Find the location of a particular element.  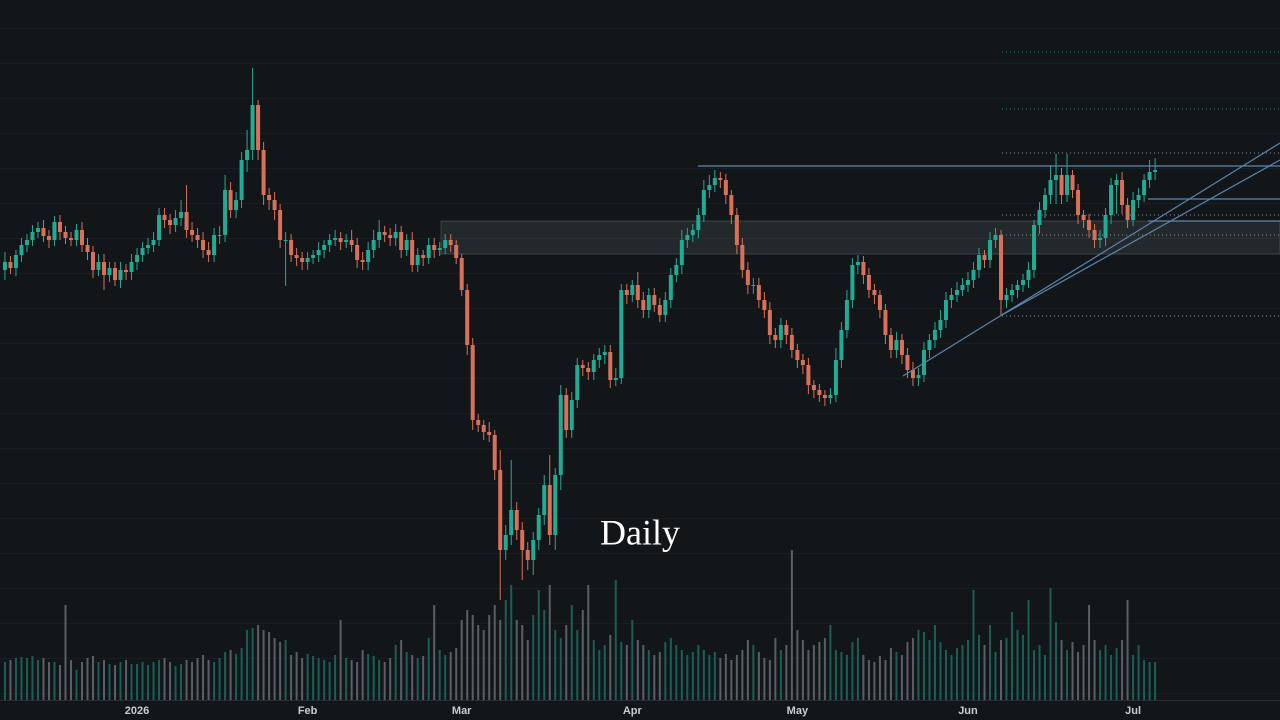

drawings-under is located at coordinates (860, 237).